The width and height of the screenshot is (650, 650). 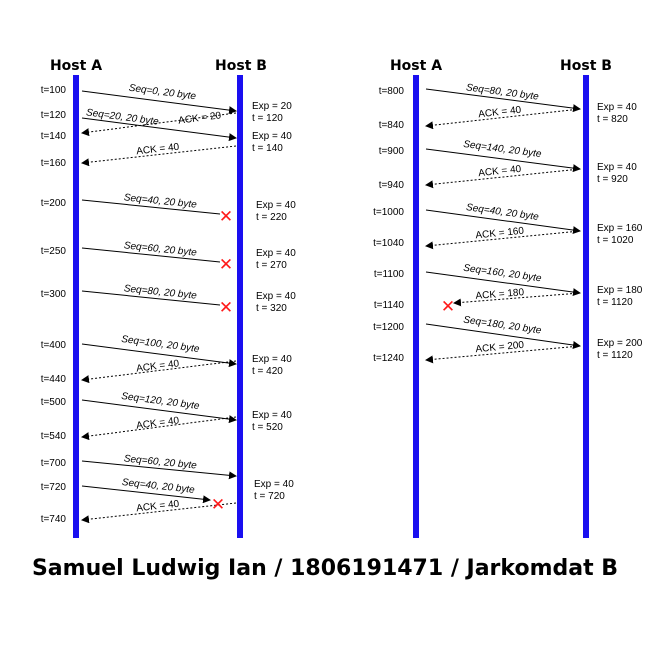 I want to click on time-label: t=300, so click(x=54, y=294).